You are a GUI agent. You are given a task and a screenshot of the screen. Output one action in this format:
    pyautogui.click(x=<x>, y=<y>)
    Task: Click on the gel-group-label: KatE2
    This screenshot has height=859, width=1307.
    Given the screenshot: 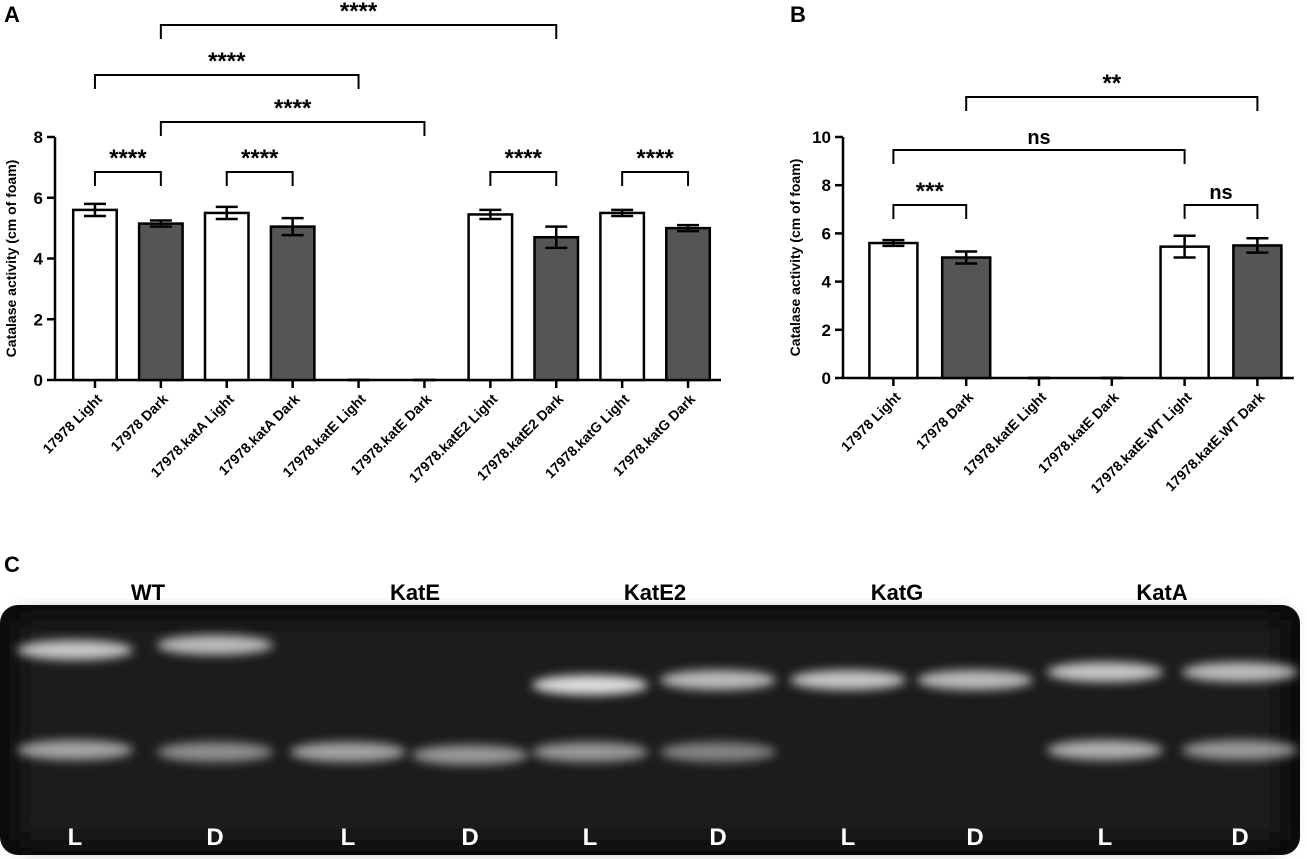 What is the action you would take?
    pyautogui.click(x=655, y=592)
    